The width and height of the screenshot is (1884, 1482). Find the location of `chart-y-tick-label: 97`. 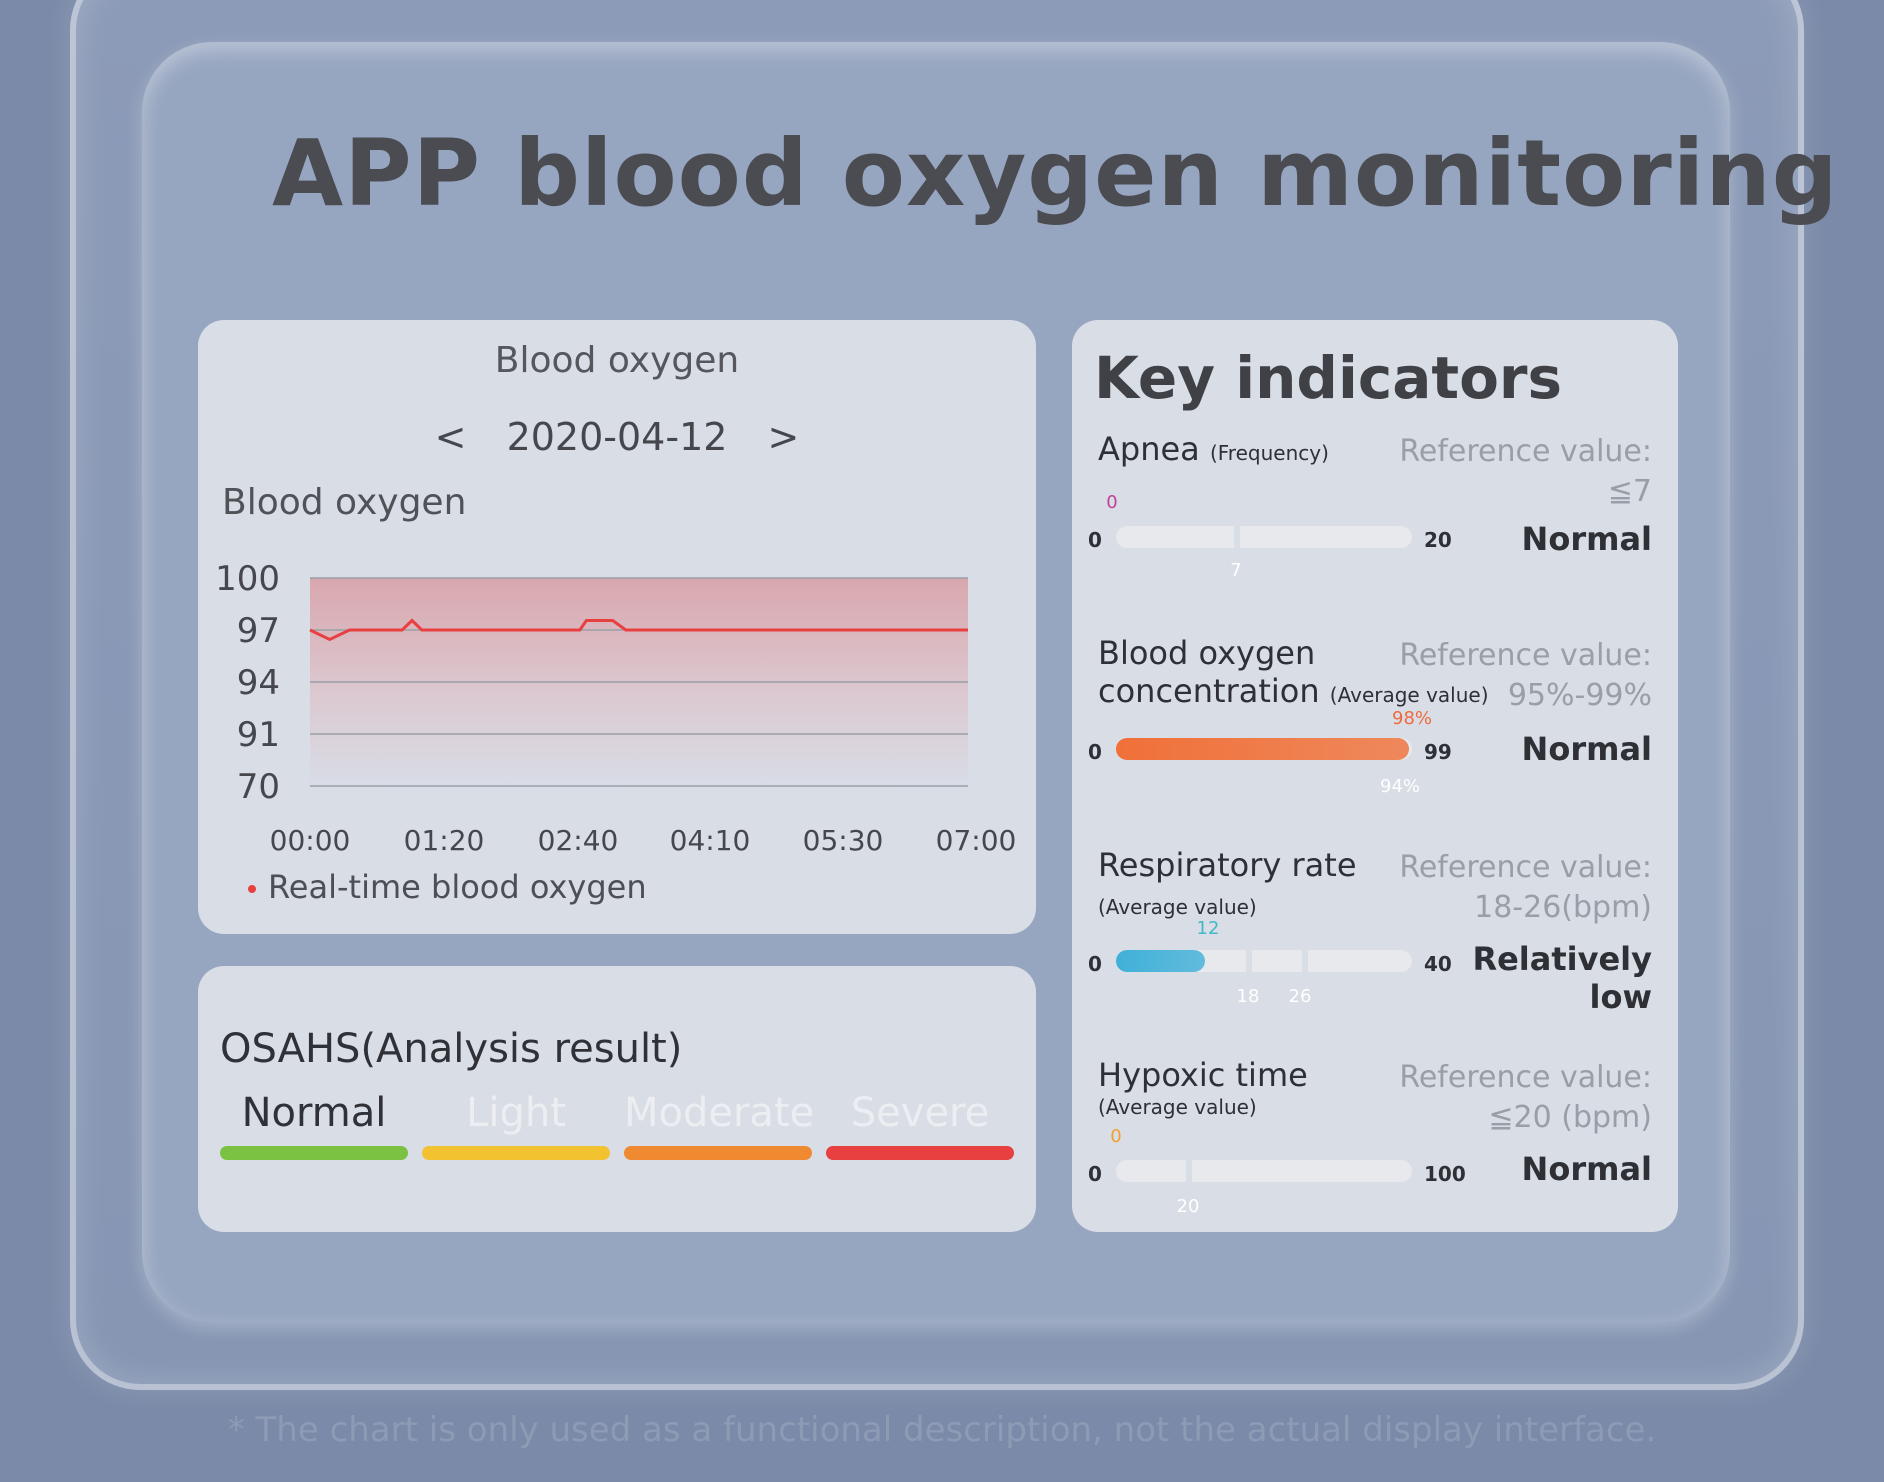

chart-y-tick-label: 97 is located at coordinates (258, 631).